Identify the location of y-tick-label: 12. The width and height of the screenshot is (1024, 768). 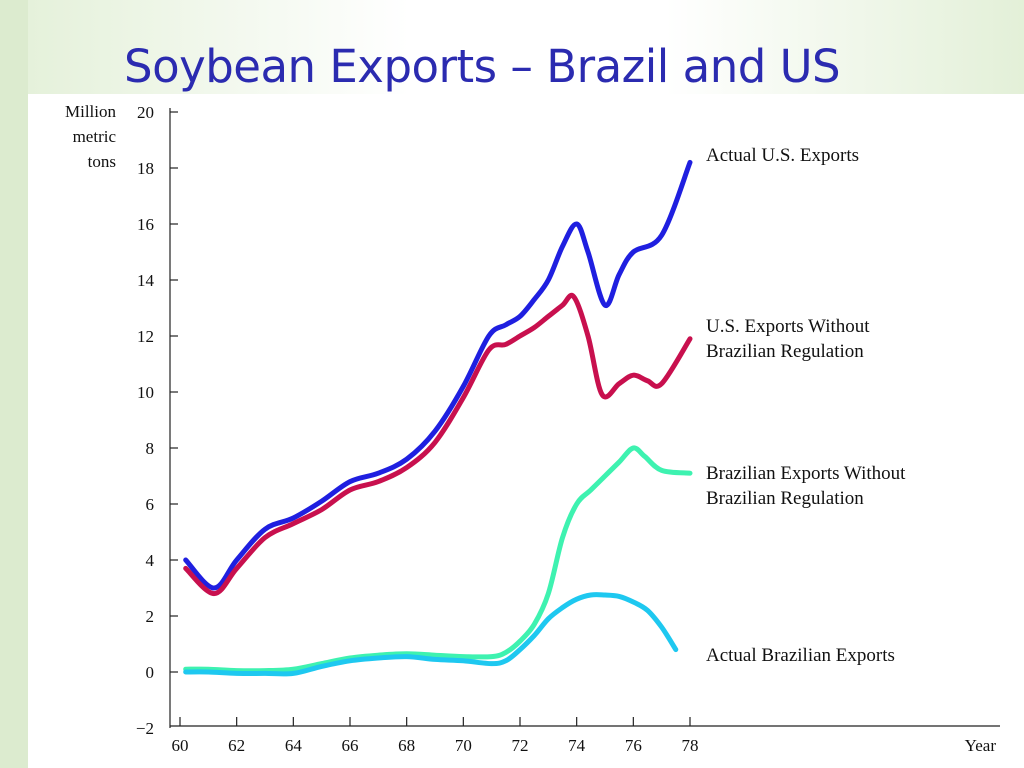
(145, 336).